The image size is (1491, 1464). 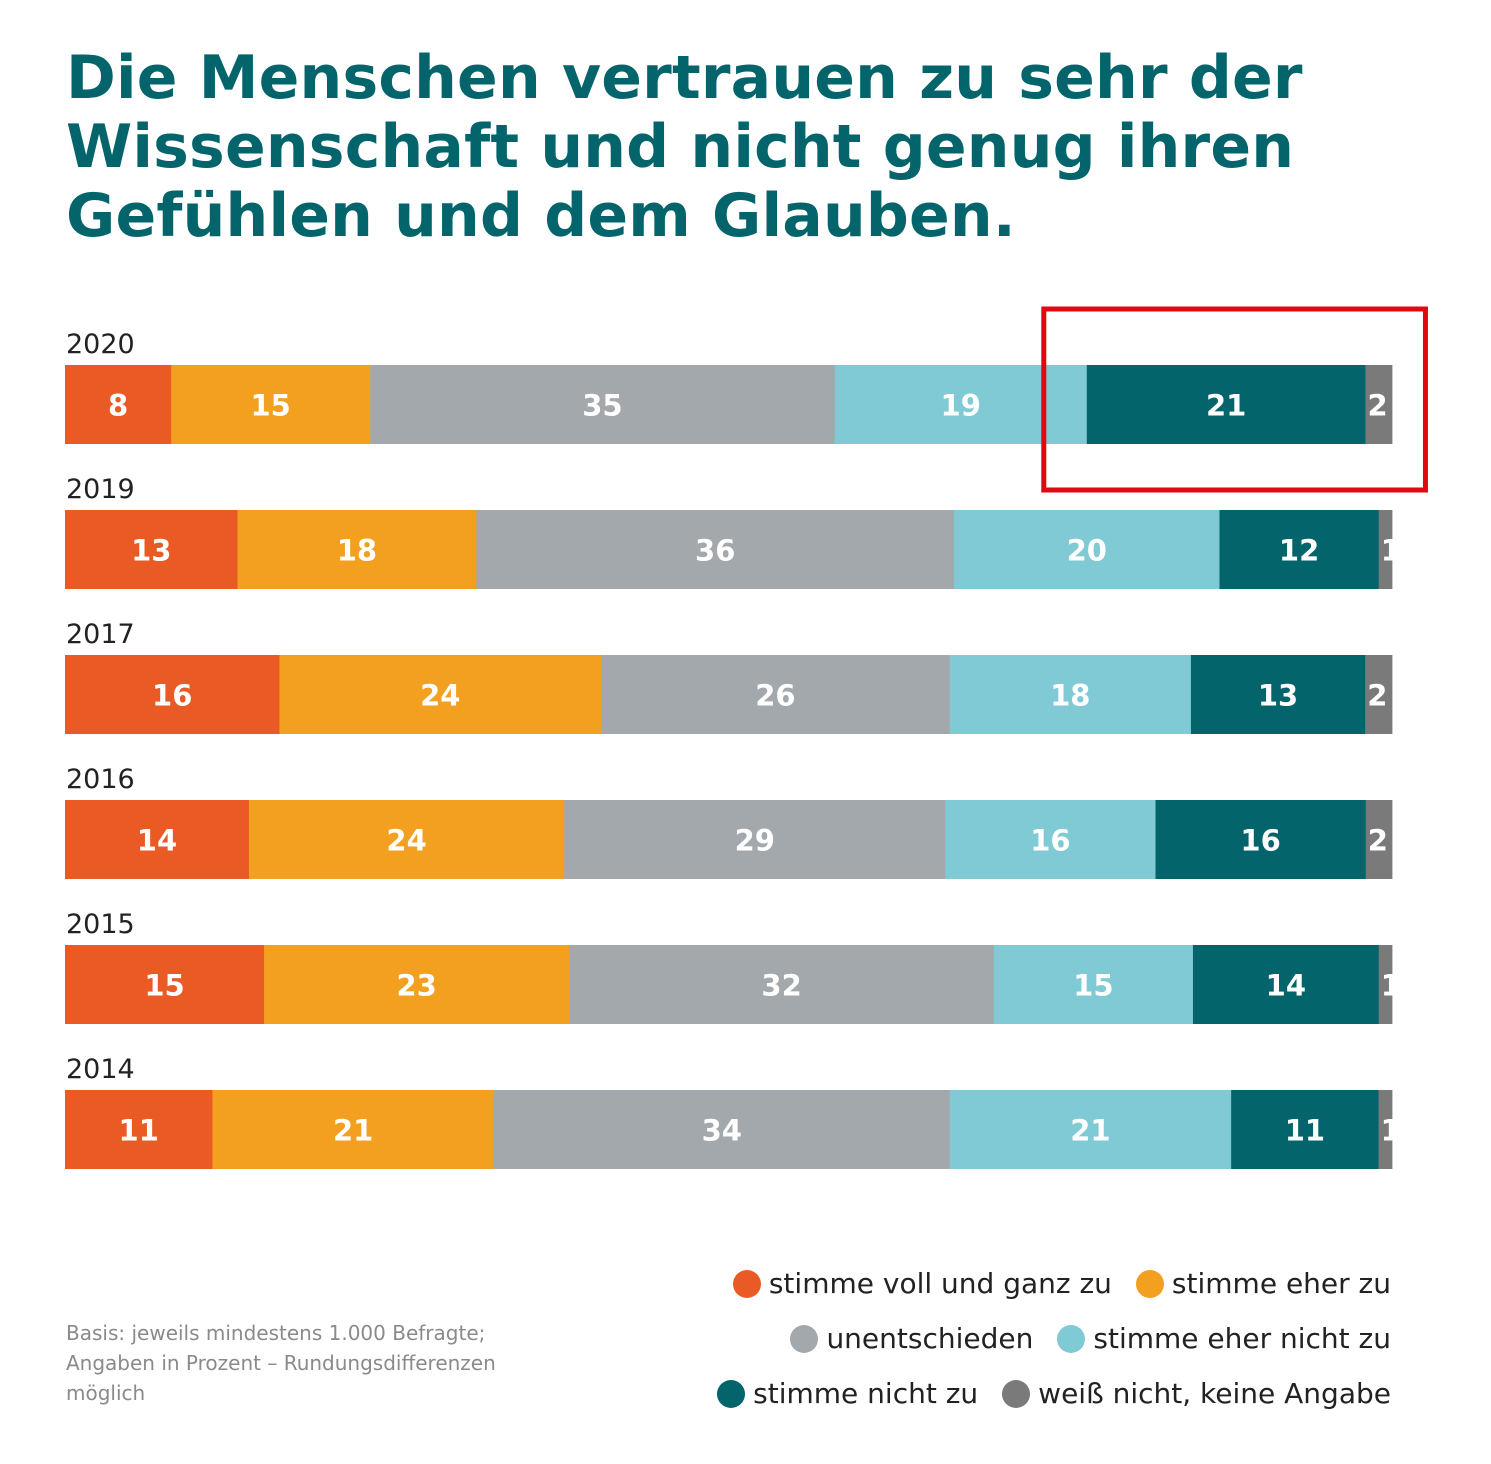 I want to click on value-label-2014-weiss-nicht-keine-angabe: 1, so click(x=1391, y=1131).